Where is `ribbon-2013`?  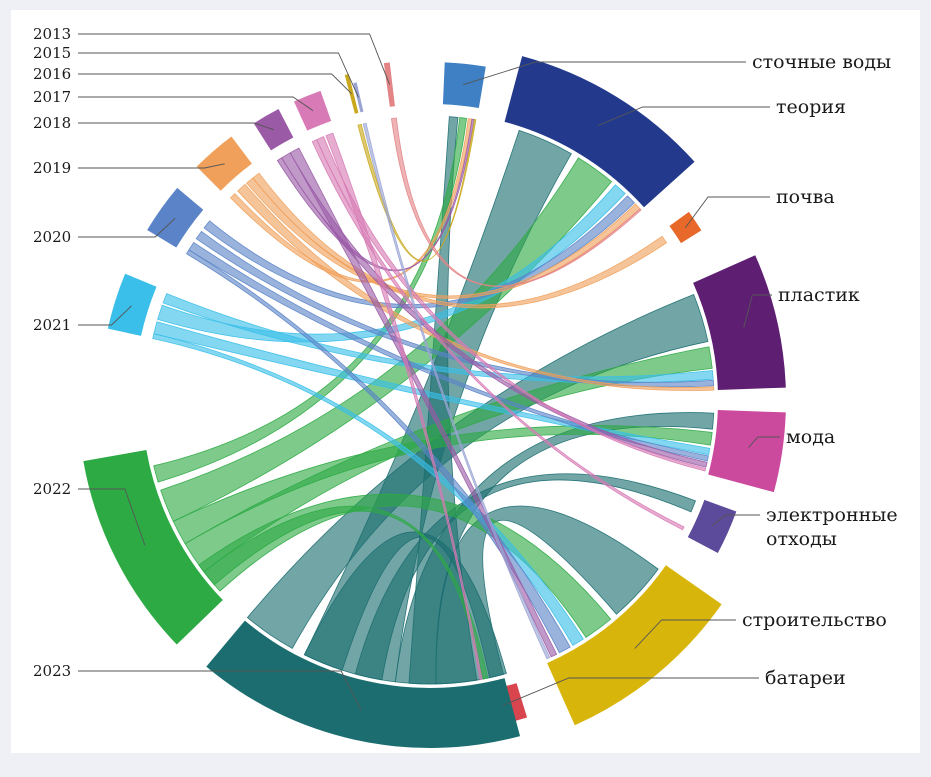 ribbon-2013 is located at coordinates (516, 202).